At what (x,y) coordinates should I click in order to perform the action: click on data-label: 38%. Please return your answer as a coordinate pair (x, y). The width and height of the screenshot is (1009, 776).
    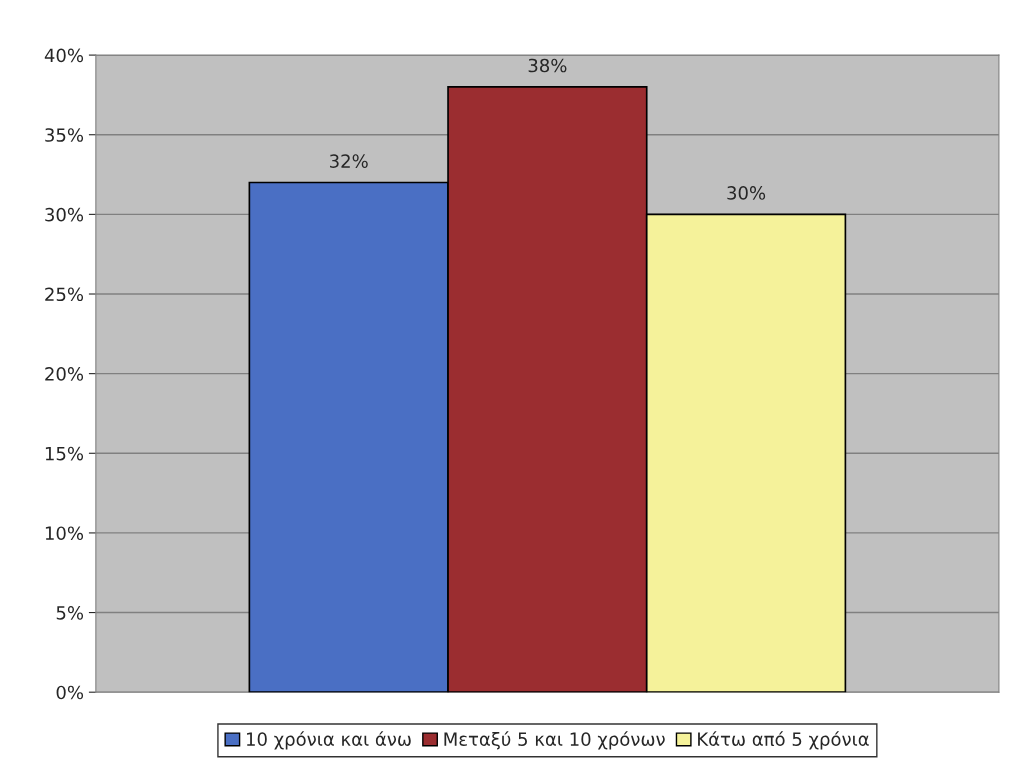
    Looking at the image, I should click on (547, 65).